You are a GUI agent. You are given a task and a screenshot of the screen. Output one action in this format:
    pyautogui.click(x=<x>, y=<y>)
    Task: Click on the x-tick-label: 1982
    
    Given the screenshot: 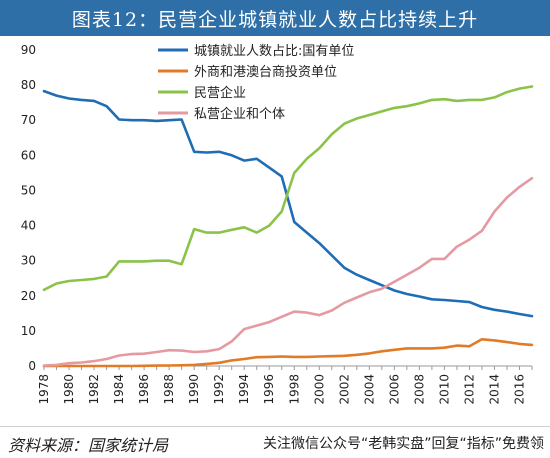 What is the action you would take?
    pyautogui.click(x=94, y=389)
    